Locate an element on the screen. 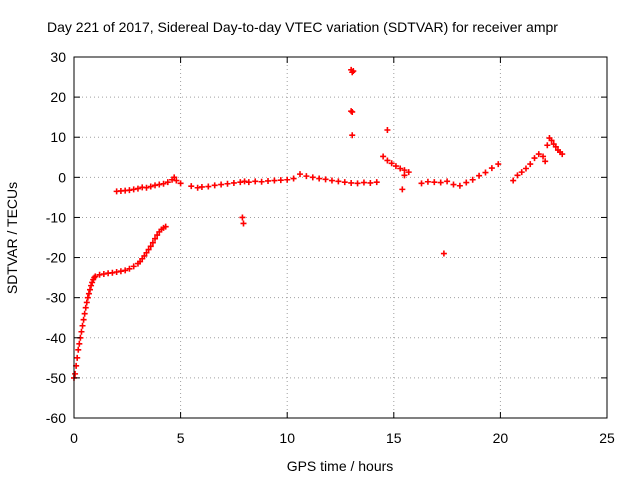 This screenshot has width=640, height=480. x-tick-label: 20 is located at coordinates (501, 438).